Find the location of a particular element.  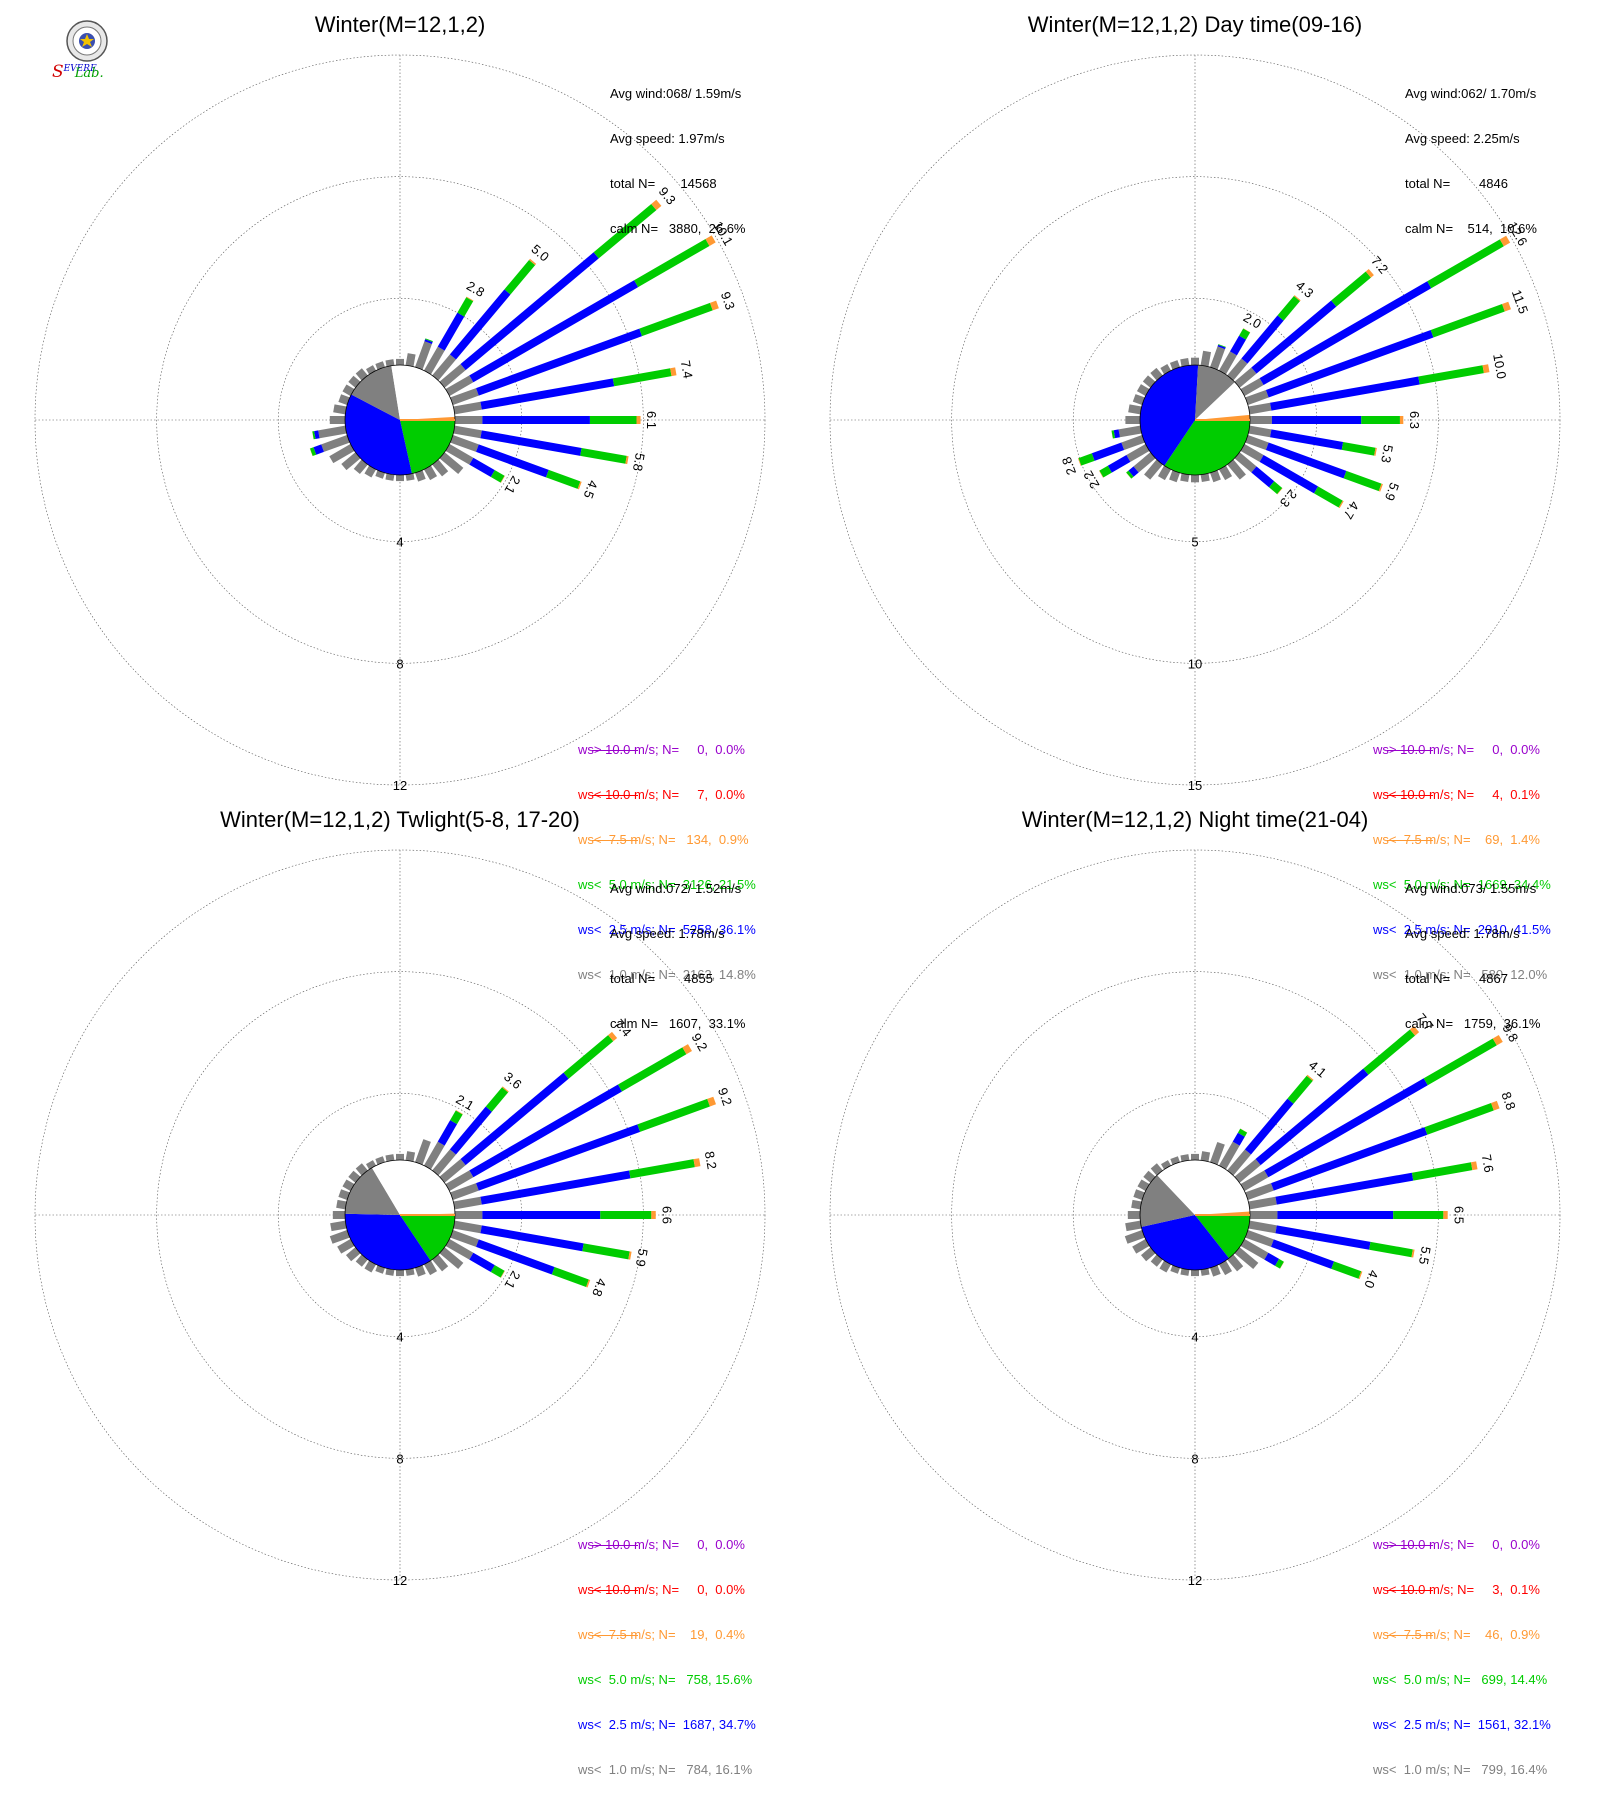

bar-value-label: 11.5 is located at coordinates (1520, 302).